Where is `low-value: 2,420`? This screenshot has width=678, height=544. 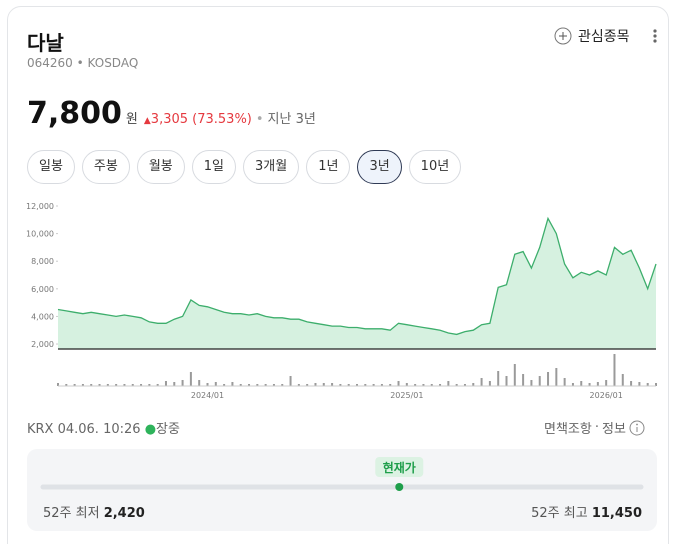
low-value: 2,420 is located at coordinates (124, 513).